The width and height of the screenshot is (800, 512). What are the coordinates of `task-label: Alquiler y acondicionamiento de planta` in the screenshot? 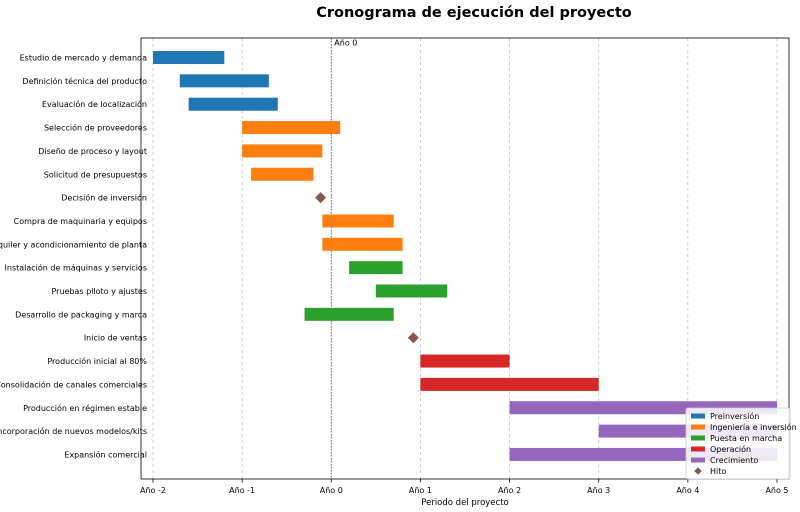 It's located at (73, 244).